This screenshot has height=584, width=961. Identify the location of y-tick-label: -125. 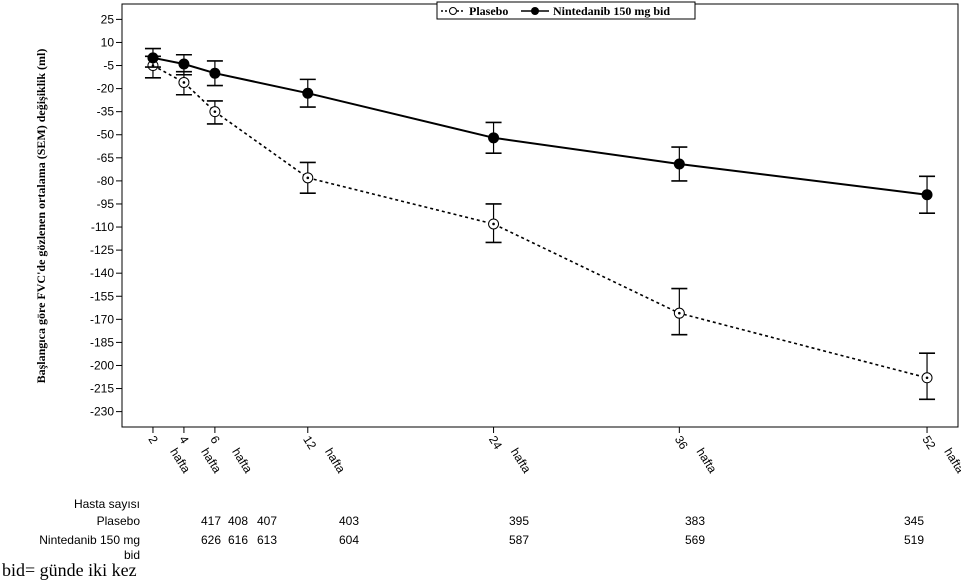
(102, 250).